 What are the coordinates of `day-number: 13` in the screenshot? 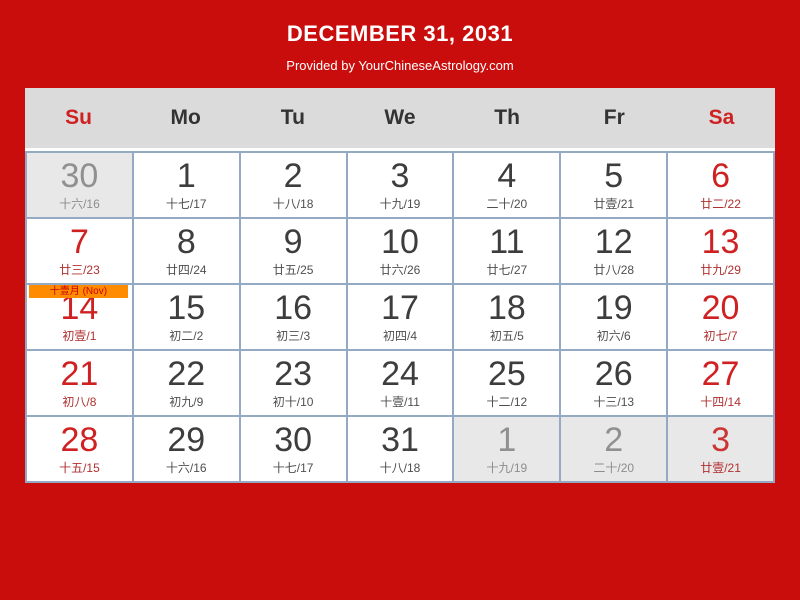 It's located at (720, 242).